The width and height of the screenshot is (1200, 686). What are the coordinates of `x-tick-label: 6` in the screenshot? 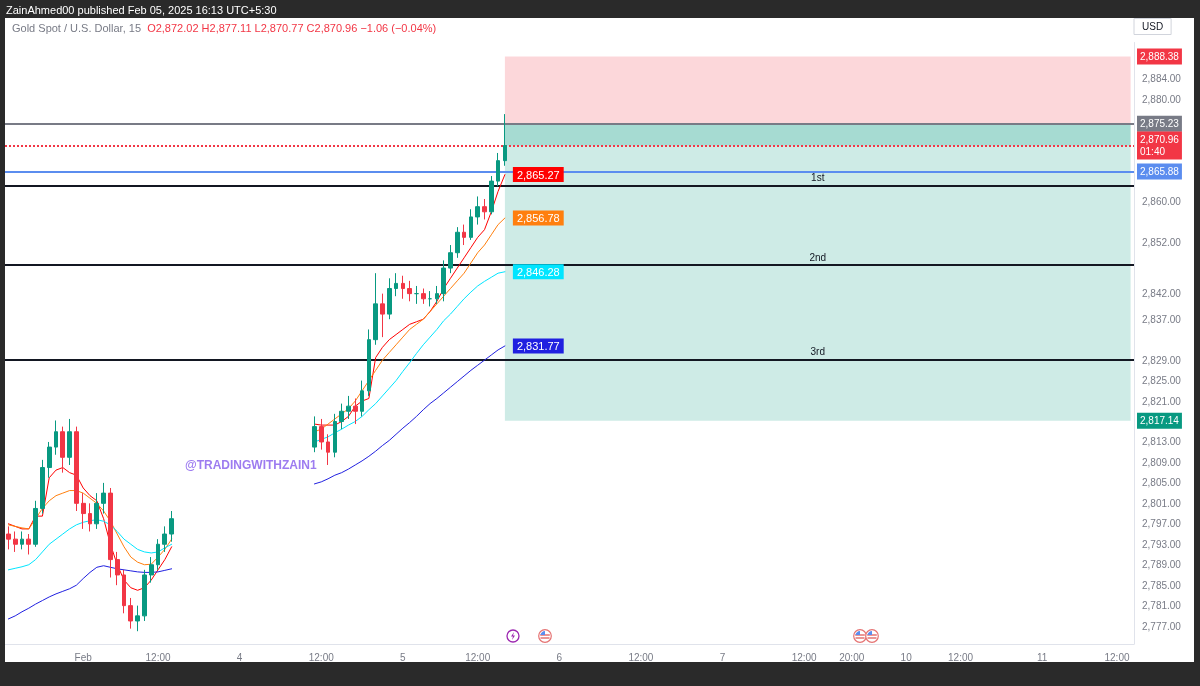 It's located at (559, 657).